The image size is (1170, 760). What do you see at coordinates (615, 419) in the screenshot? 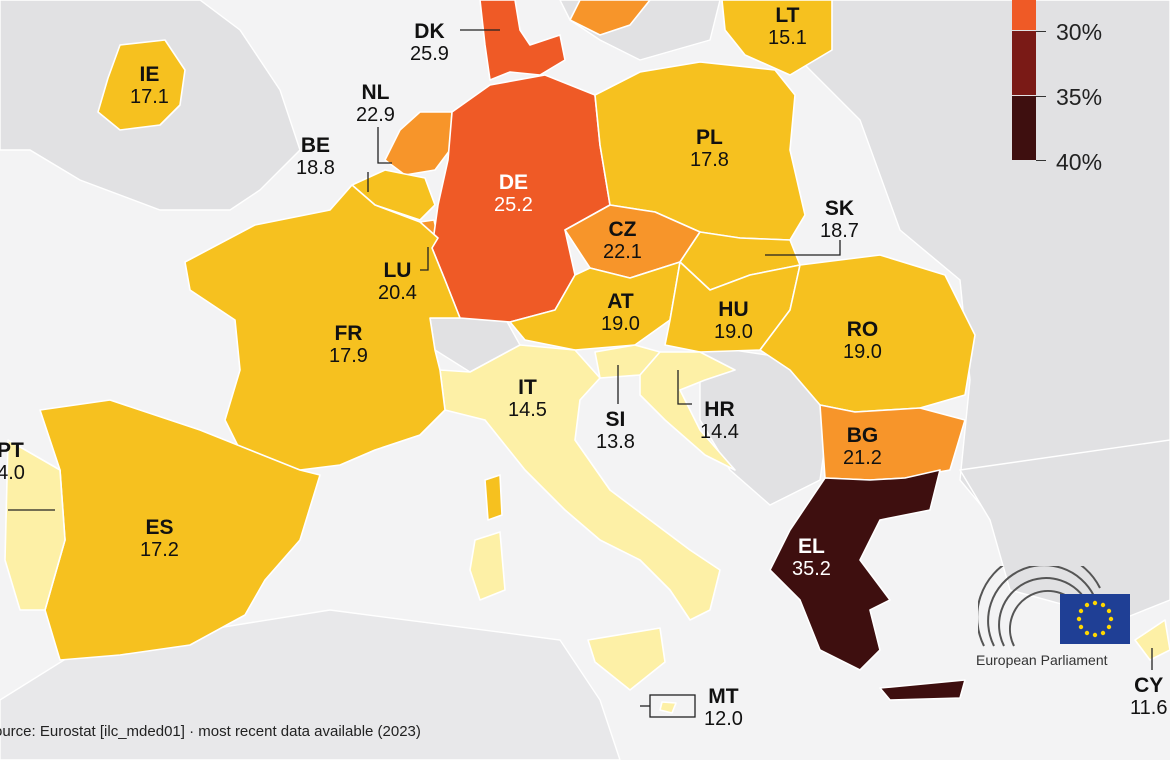
I see `label-si-code: SI` at bounding box center [615, 419].